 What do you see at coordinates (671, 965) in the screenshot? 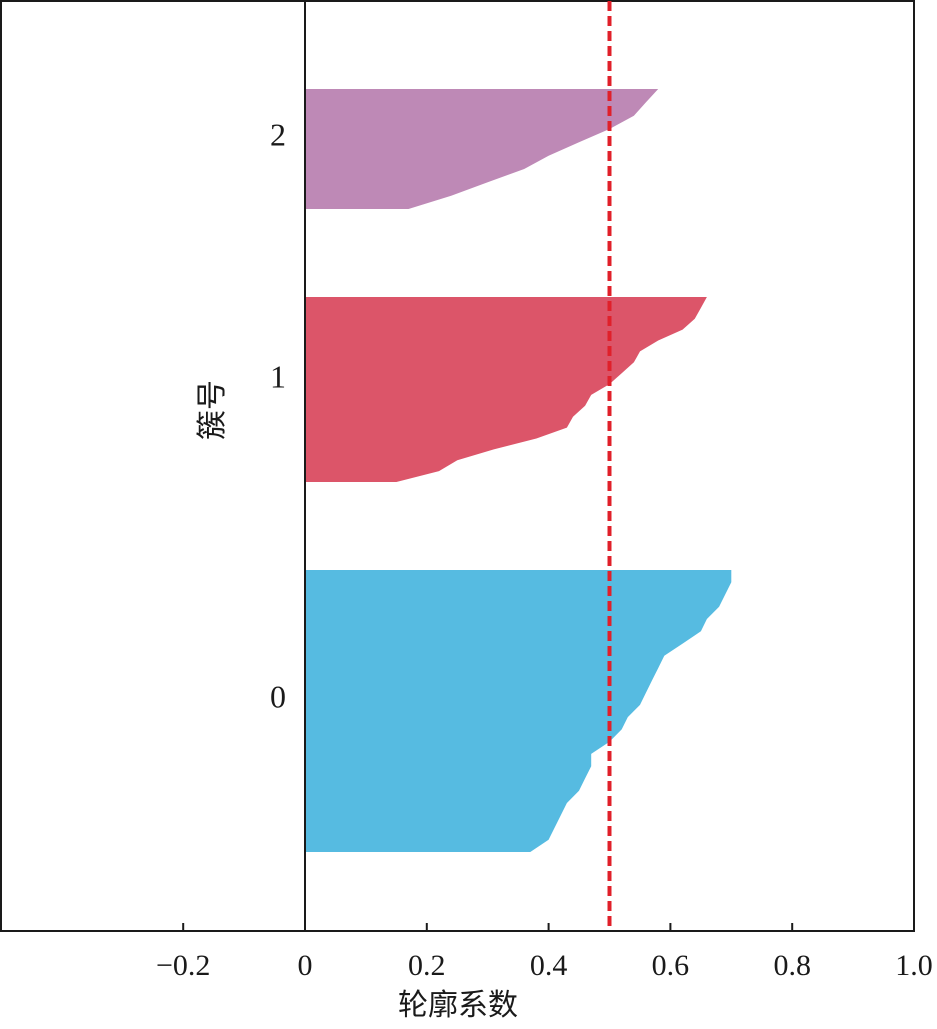
I see `x-tick-label: 0.6` at bounding box center [671, 965].